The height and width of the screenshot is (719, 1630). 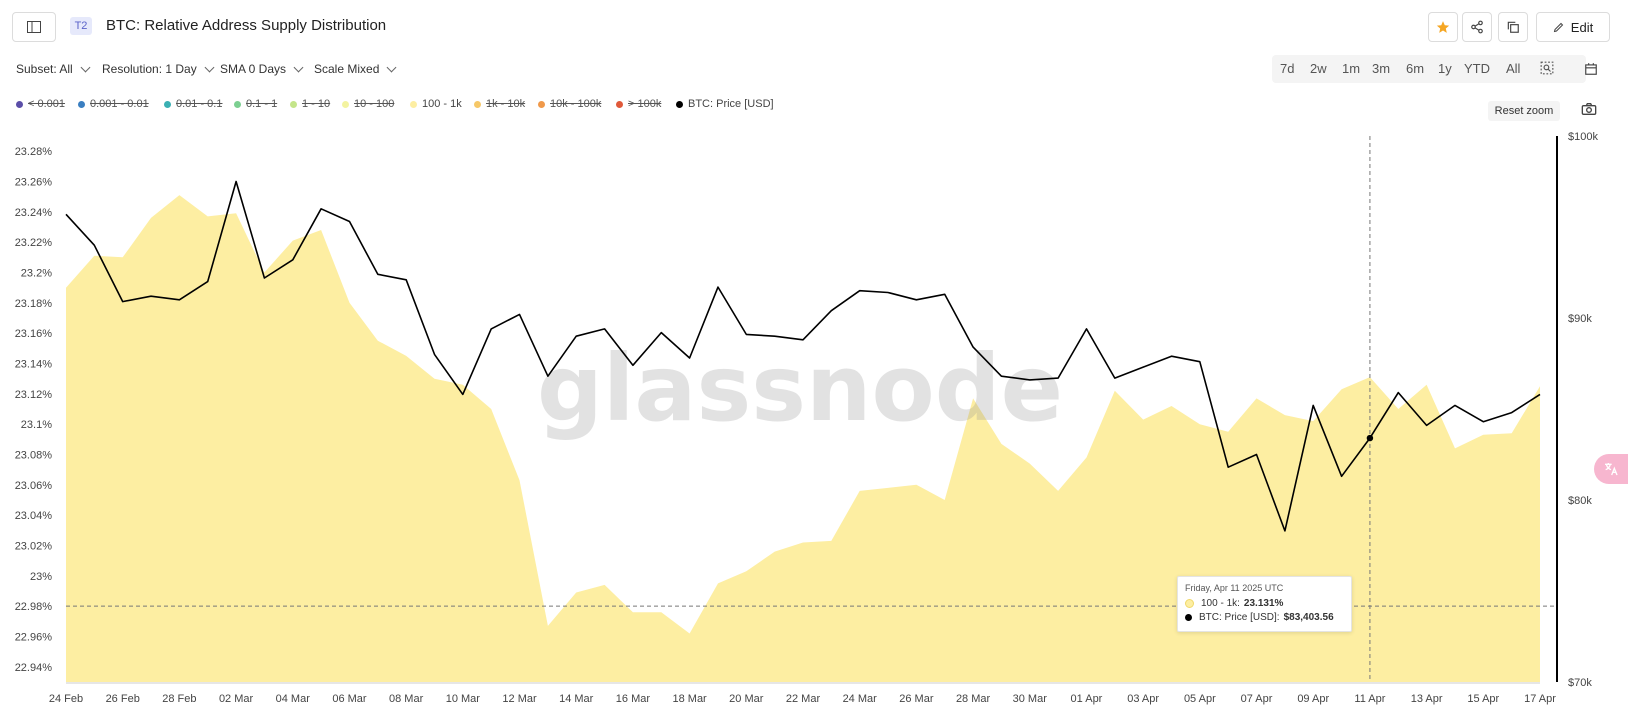 I want to click on subset-label: Subset: All, so click(x=44, y=69).